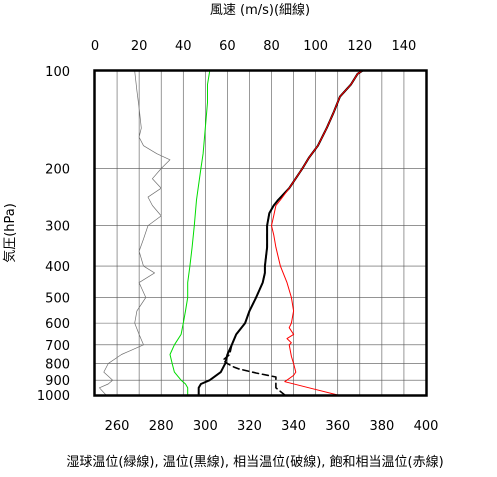  Describe the element at coordinates (161, 426) in the screenshot. I see `bottom-tick-label: 280` at that location.